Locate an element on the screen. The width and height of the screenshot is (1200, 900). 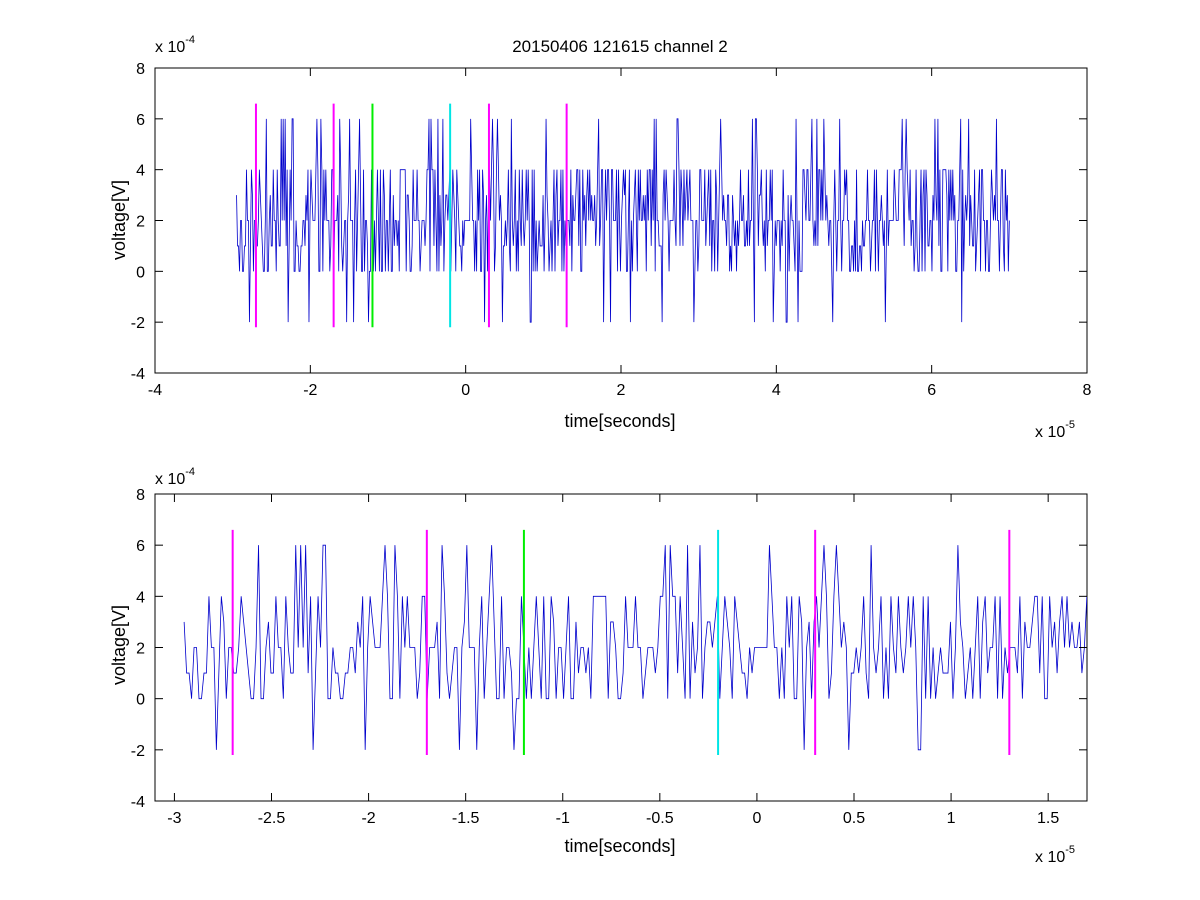
x-tick-label: -3 is located at coordinates (174, 818).